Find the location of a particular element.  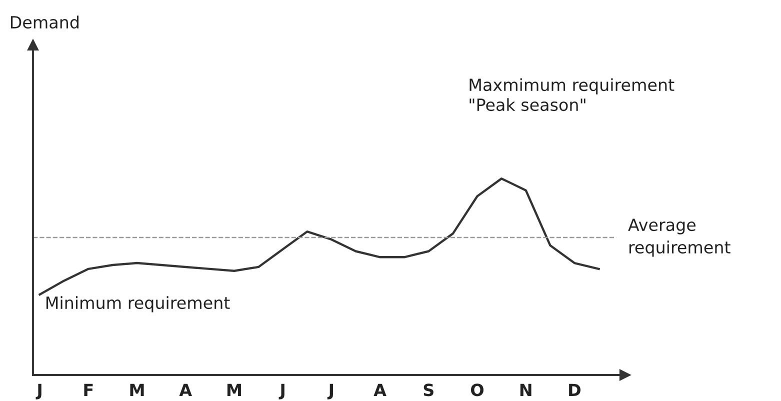

x-tick-label: S is located at coordinates (429, 390).